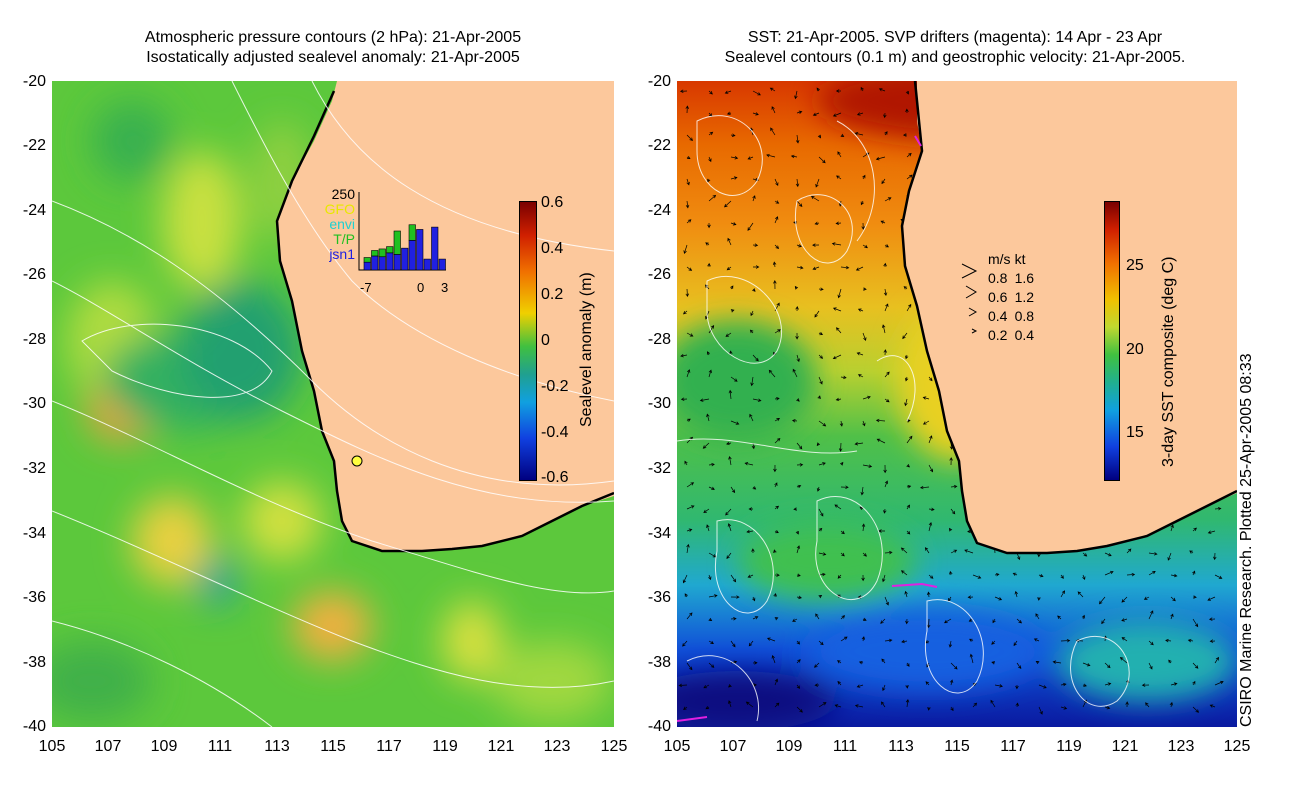  Describe the element at coordinates (973, 312) in the screenshot. I see `arrow-0-4-icon` at that location.